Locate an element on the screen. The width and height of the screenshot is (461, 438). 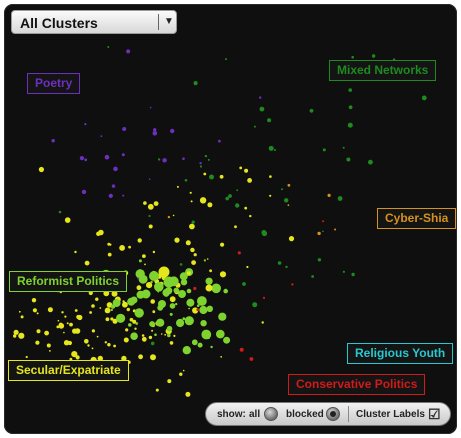
cluster-label-secular-expatriate: Secular/Expatriate is located at coordinates (68, 370).